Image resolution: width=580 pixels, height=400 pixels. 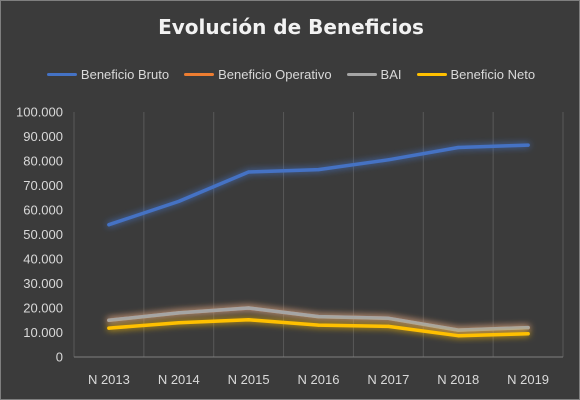 I want to click on y-tick-label: 100.000, so click(x=39, y=112).